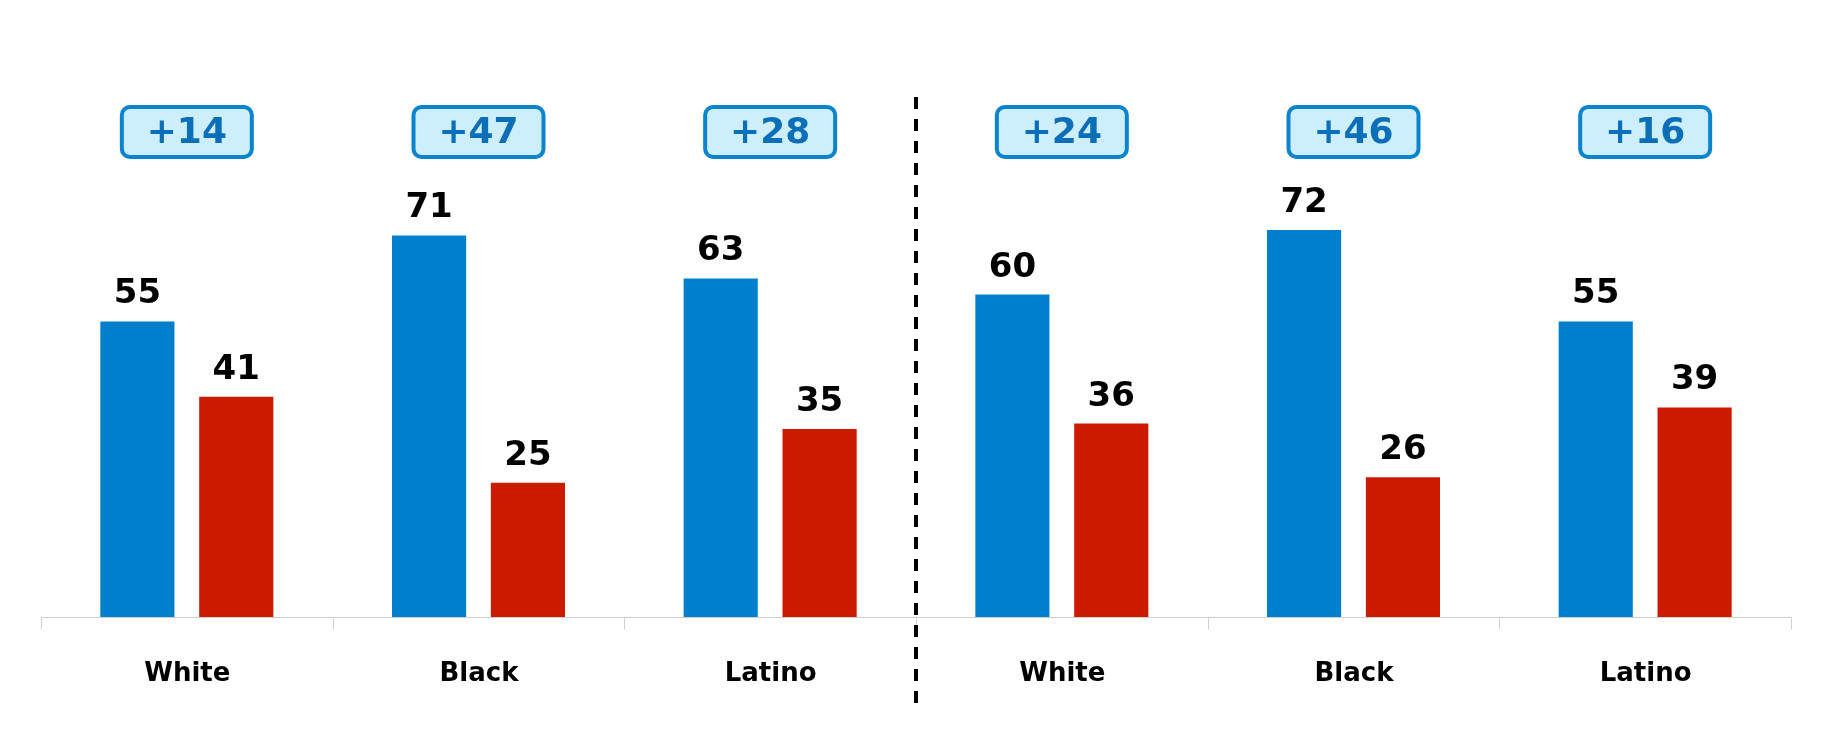 Image resolution: width=1847 pixels, height=732 pixels. I want to click on data-label: 63, so click(721, 248).